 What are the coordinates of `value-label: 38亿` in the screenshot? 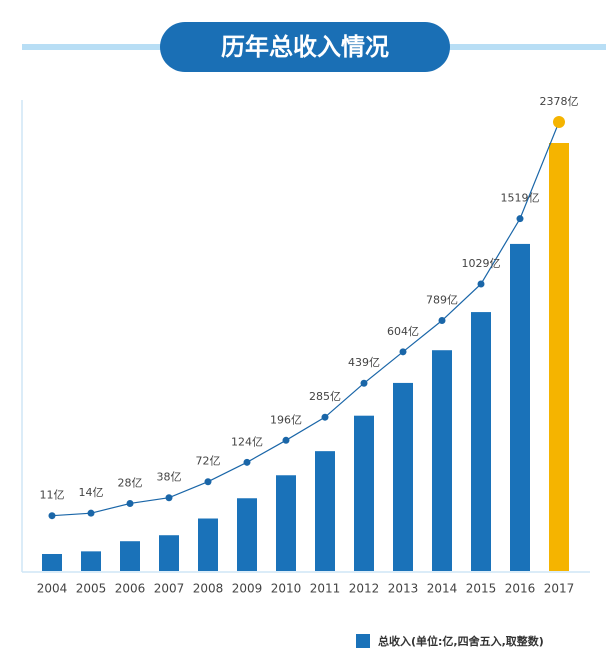 It's located at (169, 477).